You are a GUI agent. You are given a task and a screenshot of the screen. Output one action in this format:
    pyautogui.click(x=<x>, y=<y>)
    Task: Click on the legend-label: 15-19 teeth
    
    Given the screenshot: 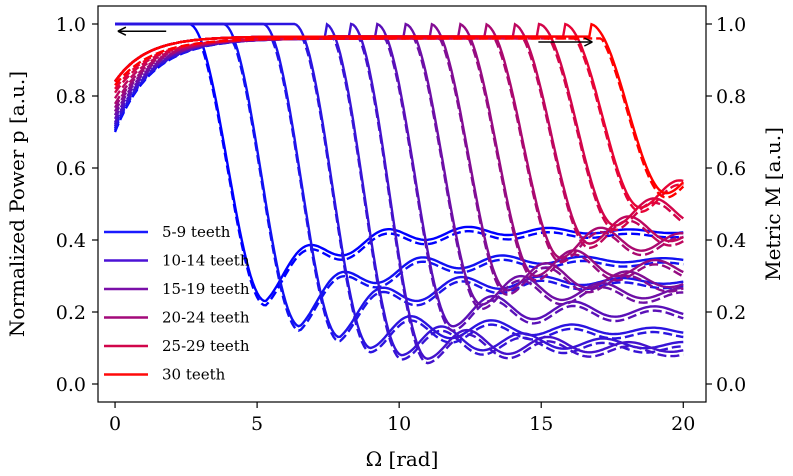 What is the action you would take?
    pyautogui.click(x=206, y=289)
    